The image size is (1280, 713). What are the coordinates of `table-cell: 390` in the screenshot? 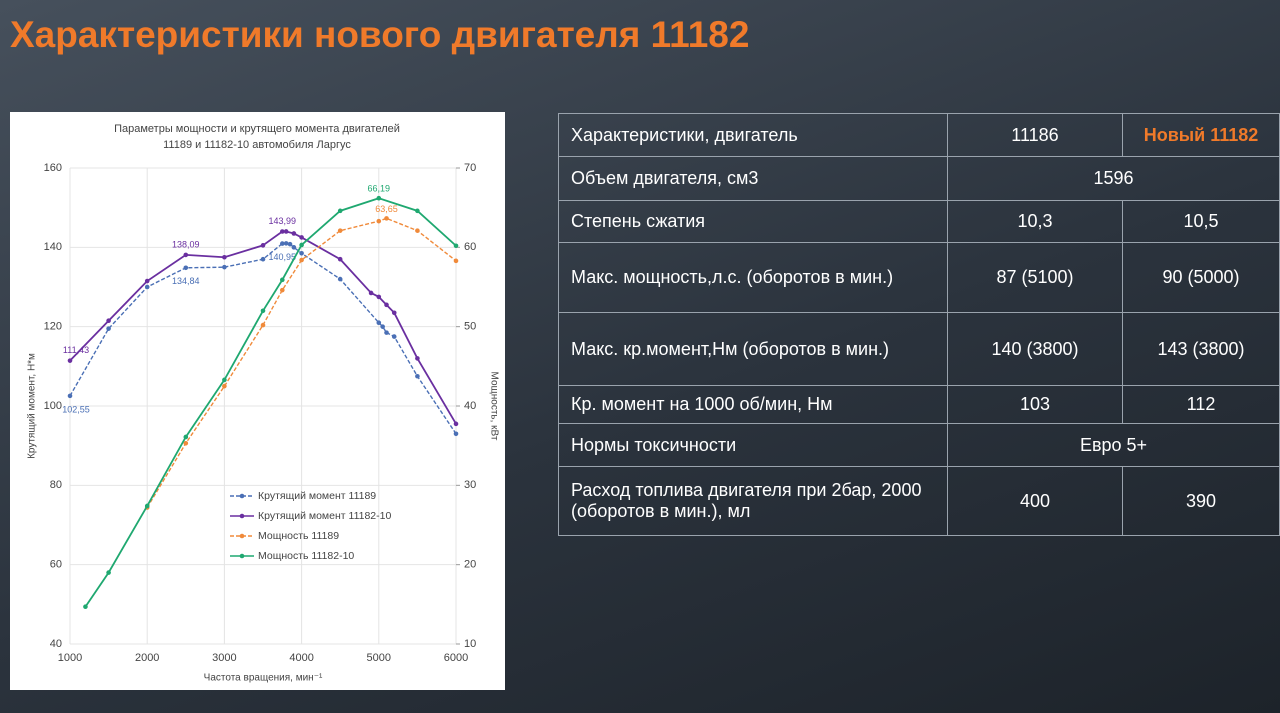 It's located at (1201, 501).